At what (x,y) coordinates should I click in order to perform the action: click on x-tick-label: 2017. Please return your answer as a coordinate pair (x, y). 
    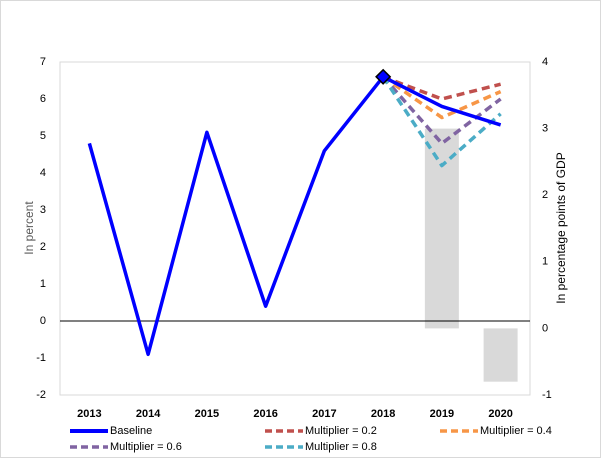
    Looking at the image, I should click on (324, 414).